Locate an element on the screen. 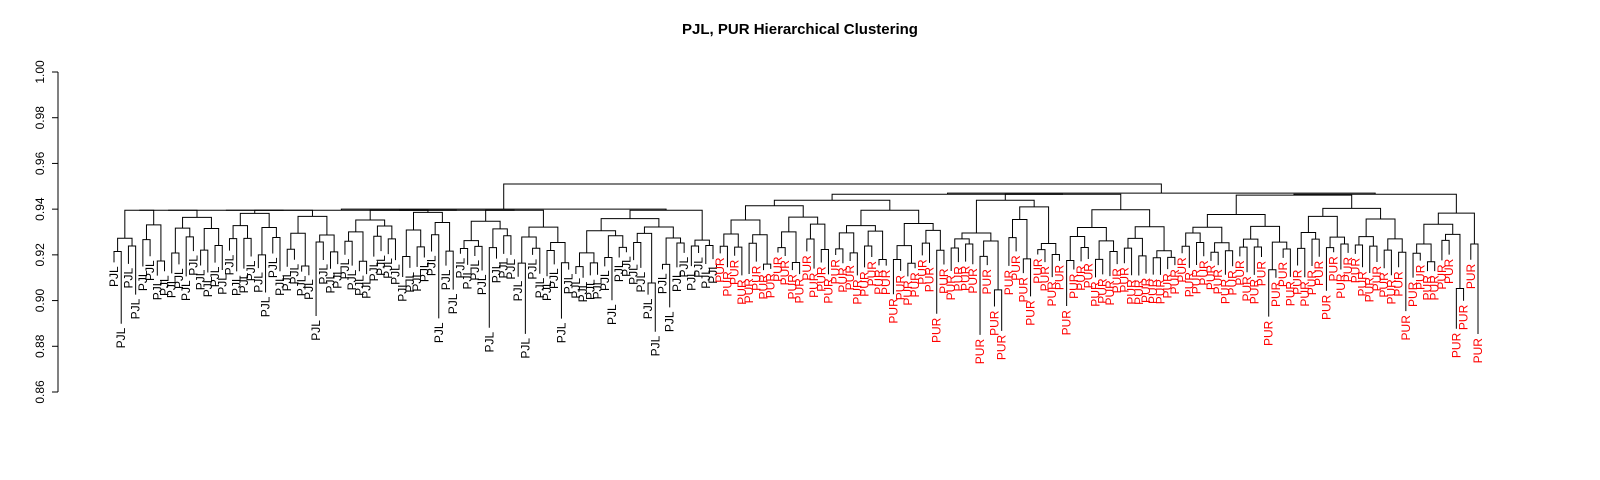 The height and width of the screenshot is (480, 1600). y-tick-label: 1.00 is located at coordinates (40, 72).